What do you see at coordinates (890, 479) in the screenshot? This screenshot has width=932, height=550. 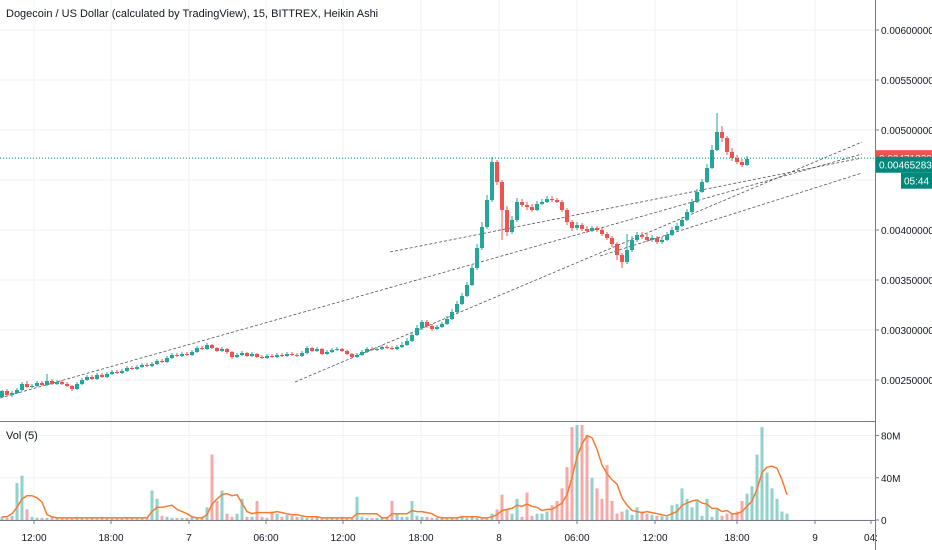 I see `volume-tick-label: 40M` at bounding box center [890, 479].